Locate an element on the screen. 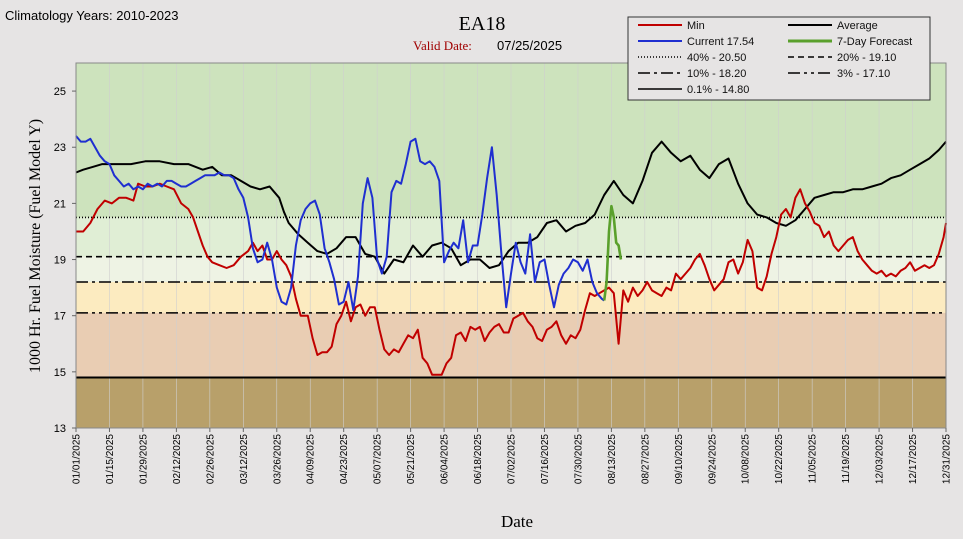  x-tick-label-21: 10/22/2025 is located at coordinates (779, 459).